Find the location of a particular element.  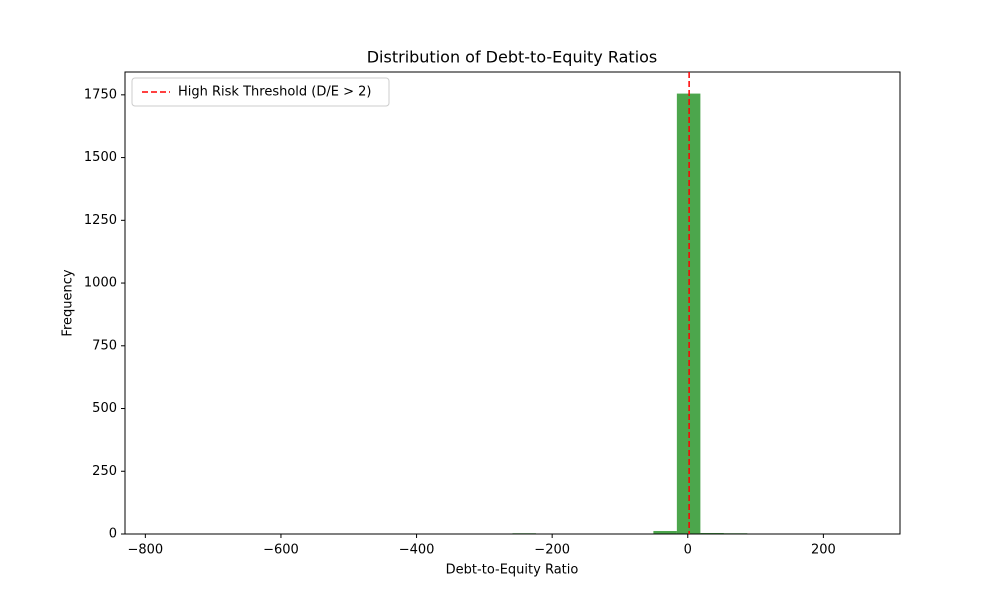

bar is located at coordinates (689, 314).